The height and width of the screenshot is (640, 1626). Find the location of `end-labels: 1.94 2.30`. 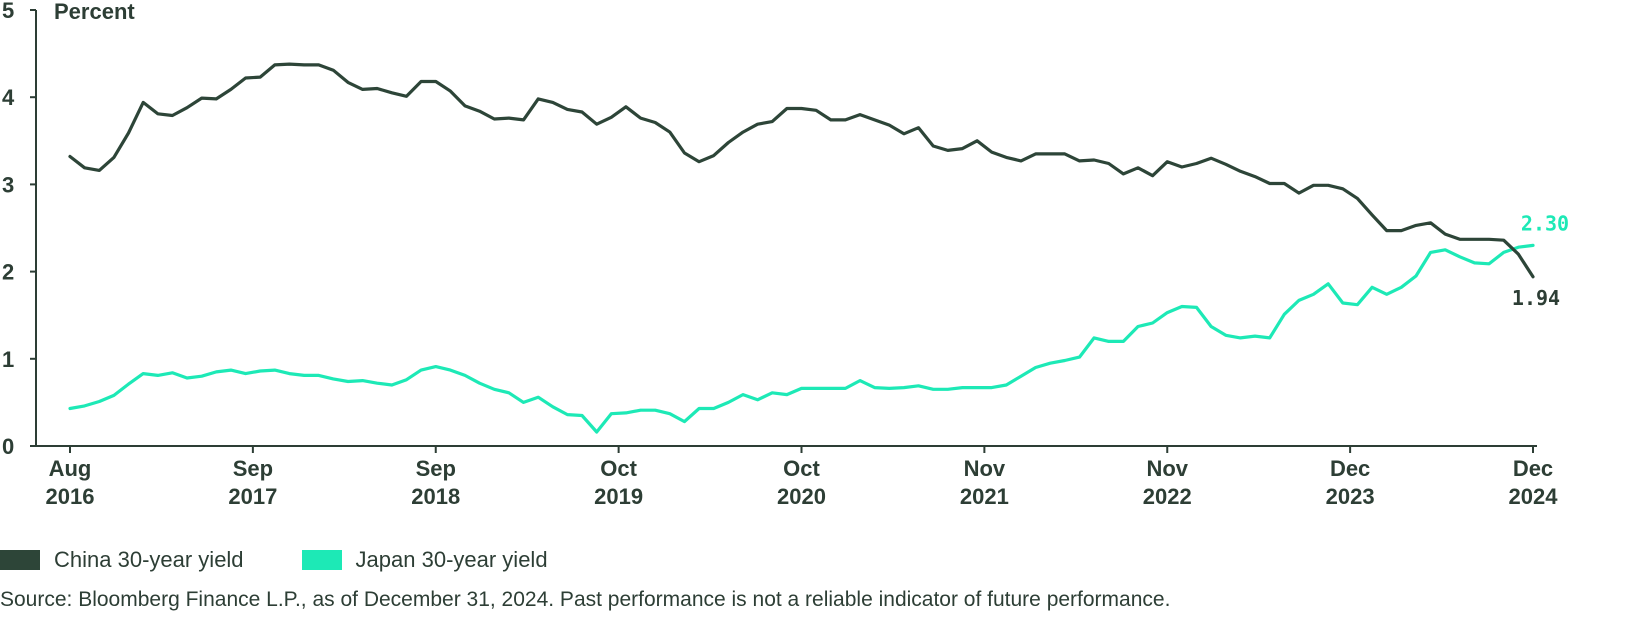

end-labels: 1.94 2.30 is located at coordinates (1540, 260).